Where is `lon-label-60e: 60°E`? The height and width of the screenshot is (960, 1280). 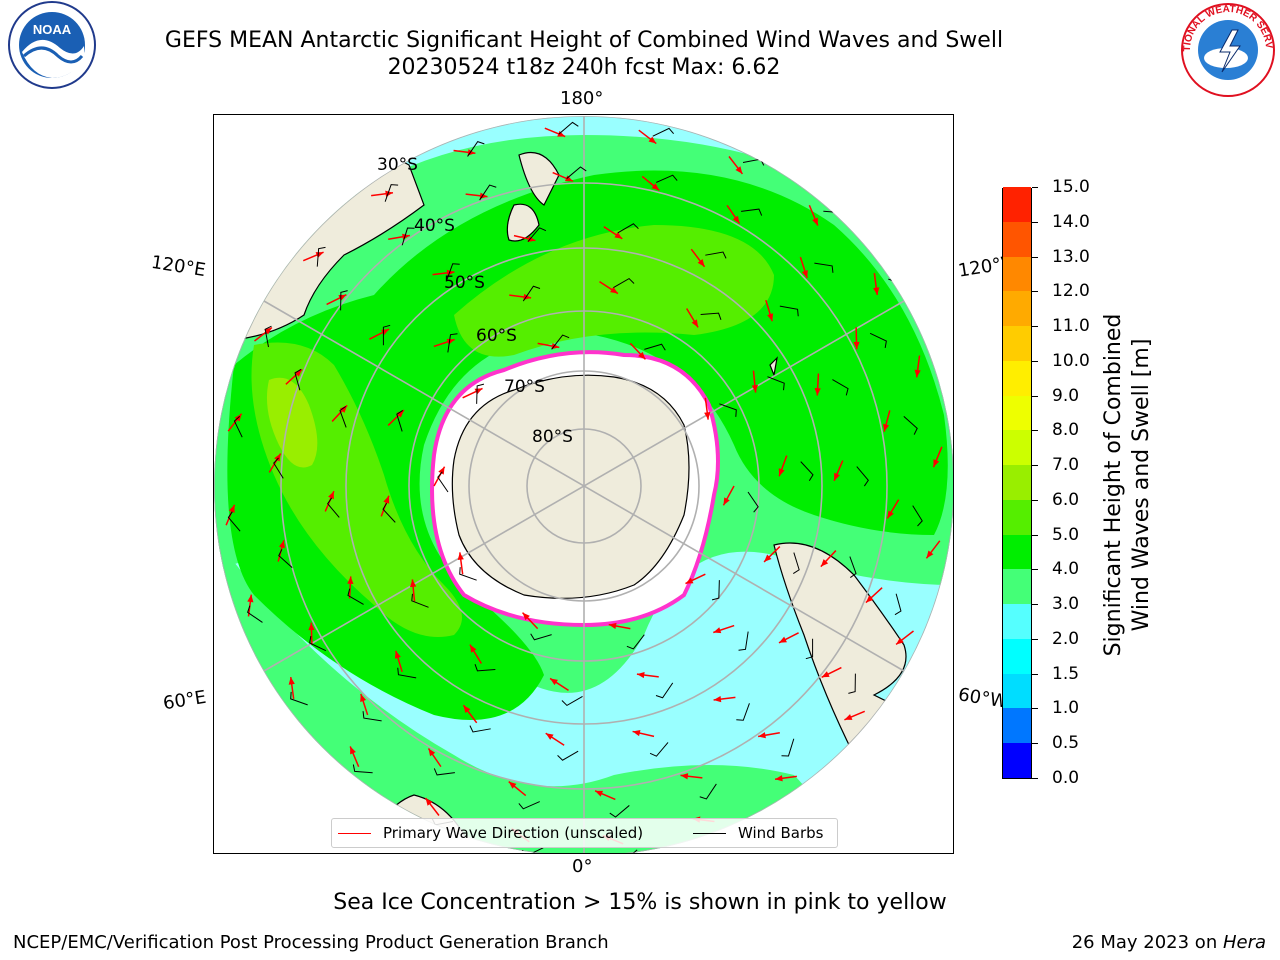 lon-label-60e: 60°E is located at coordinates (184, 700).